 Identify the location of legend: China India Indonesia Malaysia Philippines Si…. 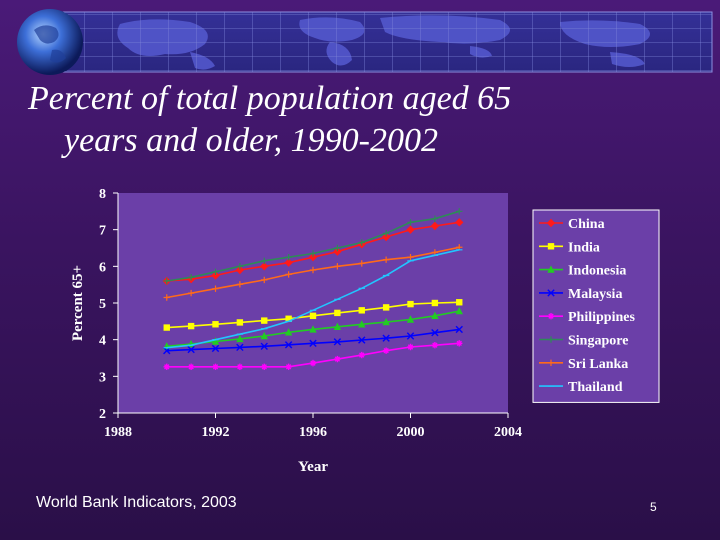
(596, 306).